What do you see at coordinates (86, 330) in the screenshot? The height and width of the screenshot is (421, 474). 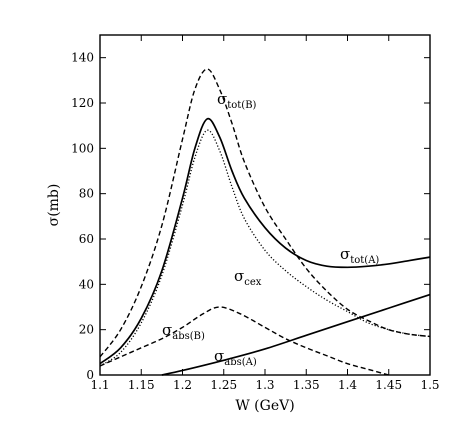 I see `y-tick-label: 20` at bounding box center [86, 330].